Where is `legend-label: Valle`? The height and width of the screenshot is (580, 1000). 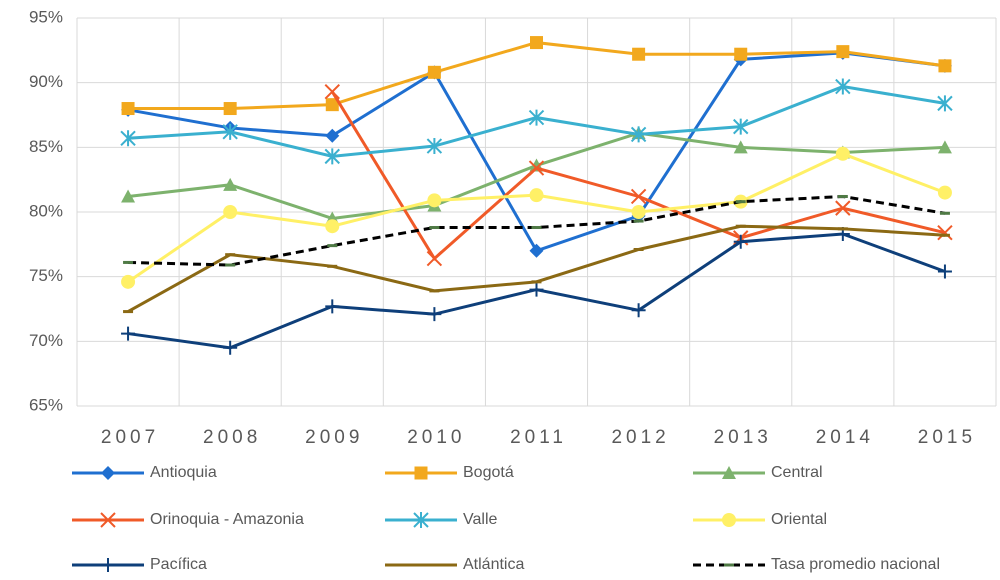 legend-label: Valle is located at coordinates (480, 519).